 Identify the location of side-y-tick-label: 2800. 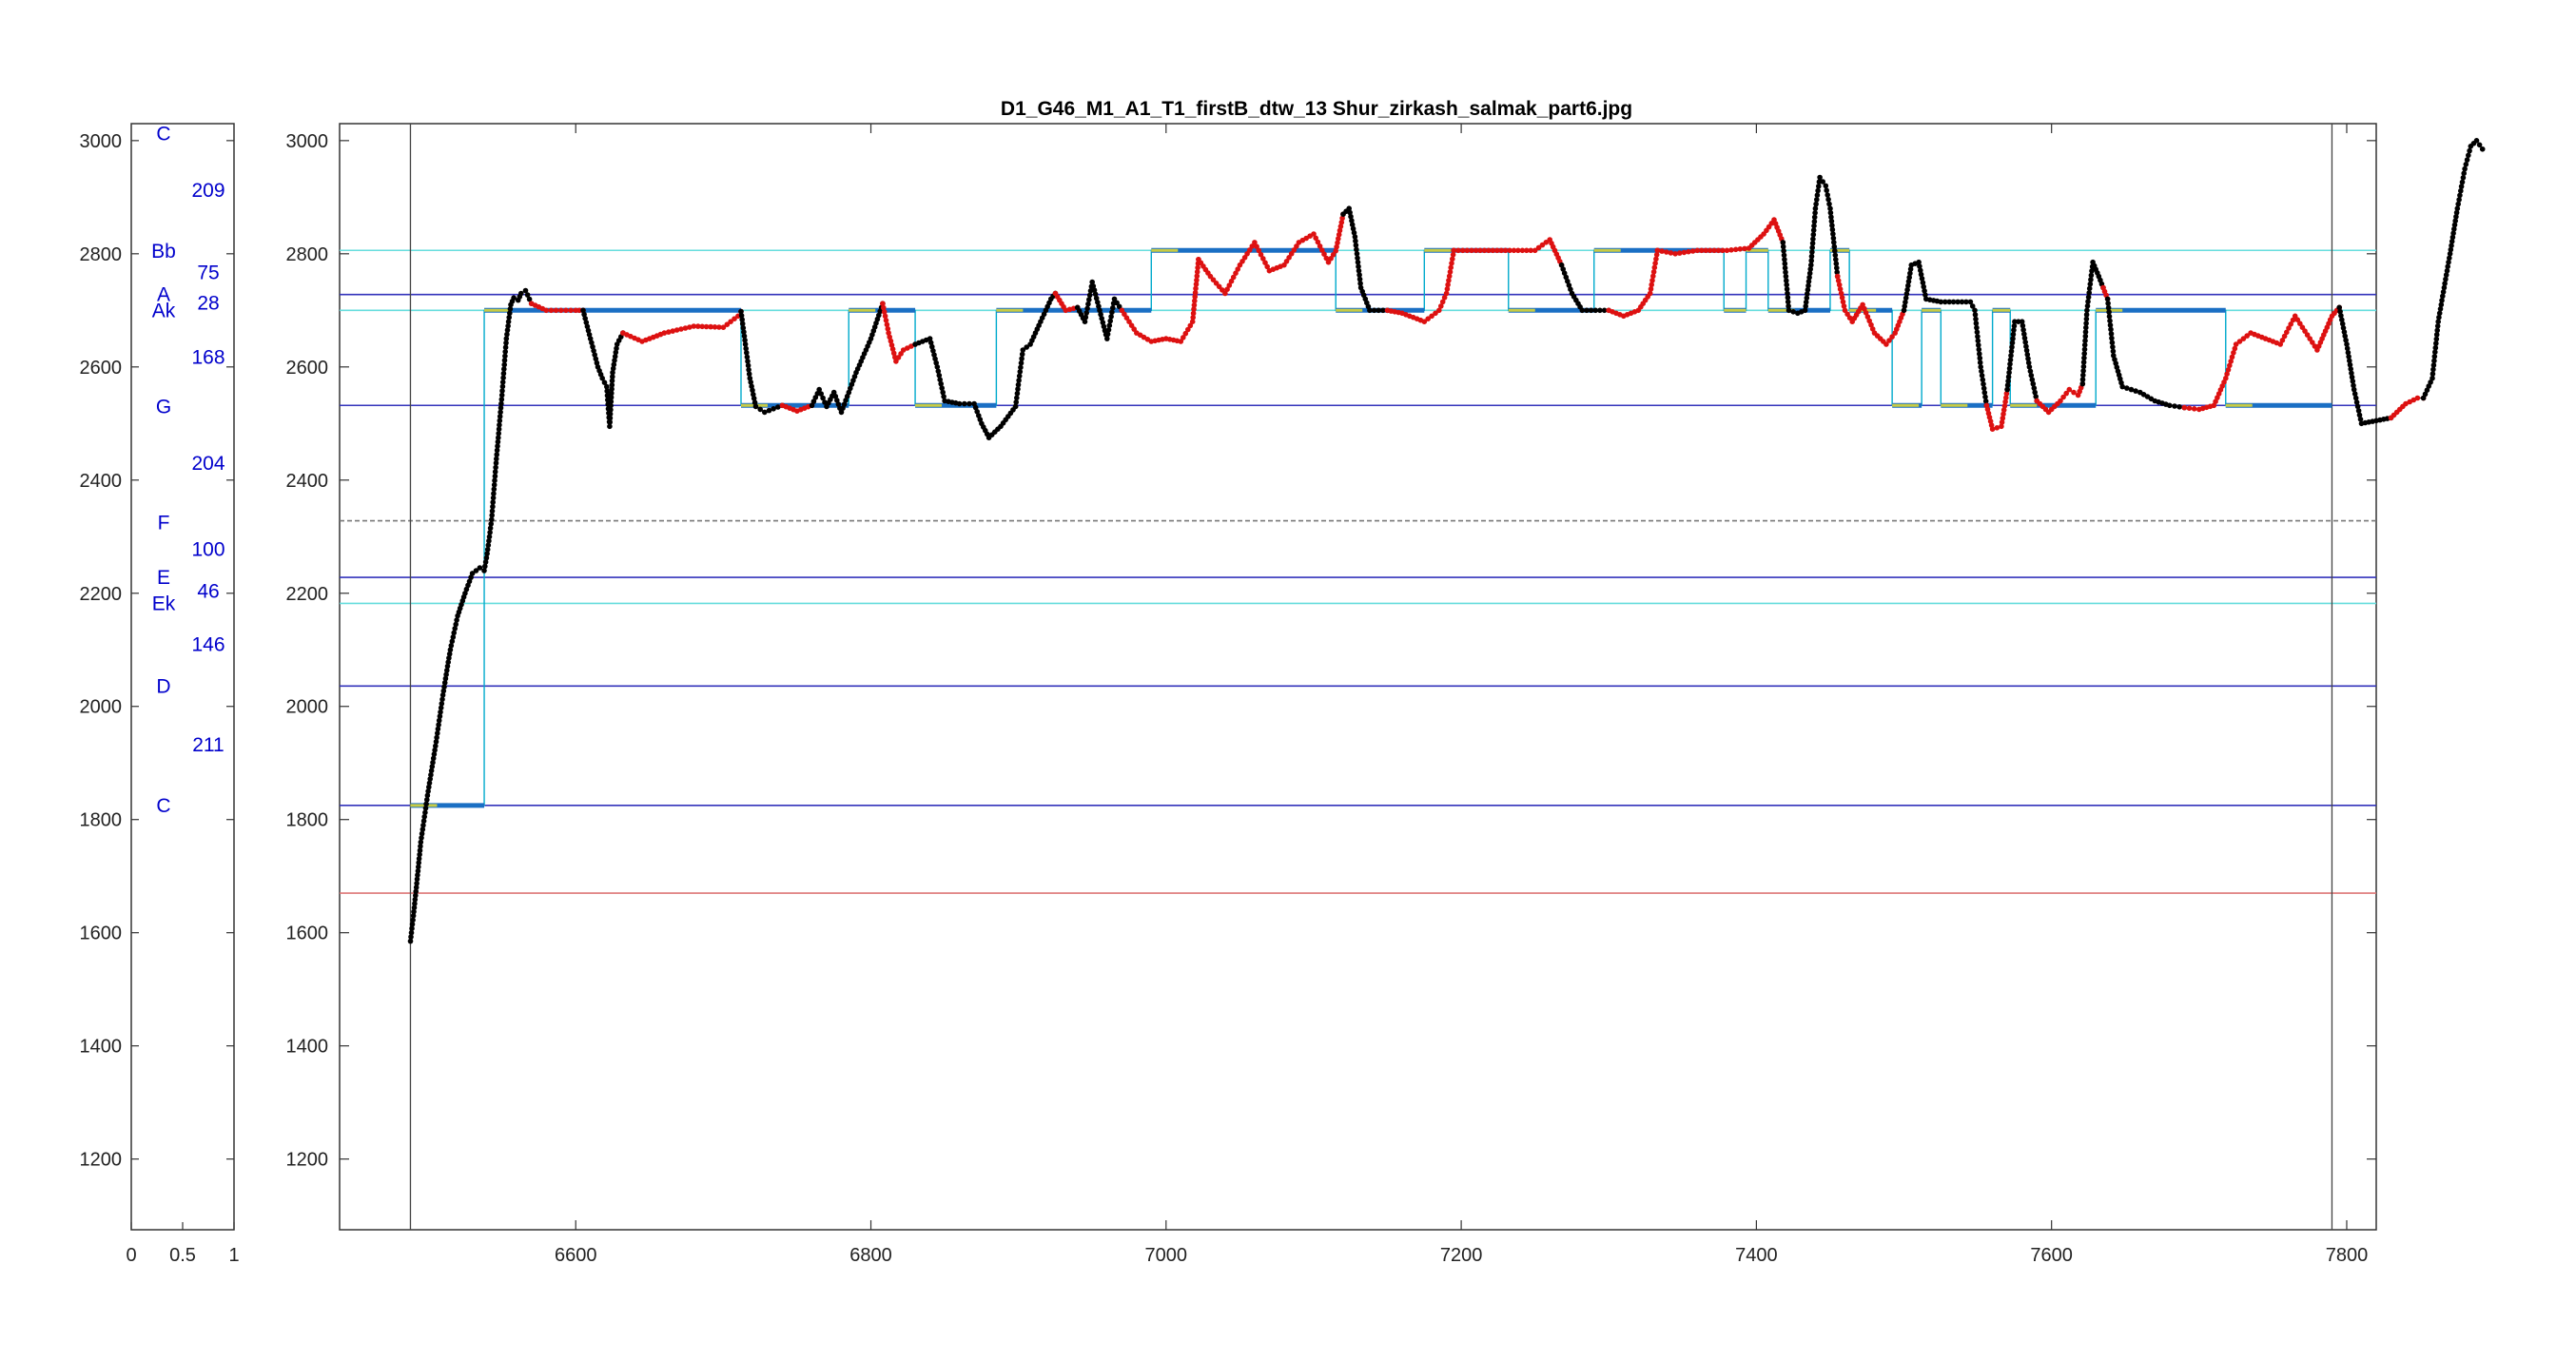
(102, 255).